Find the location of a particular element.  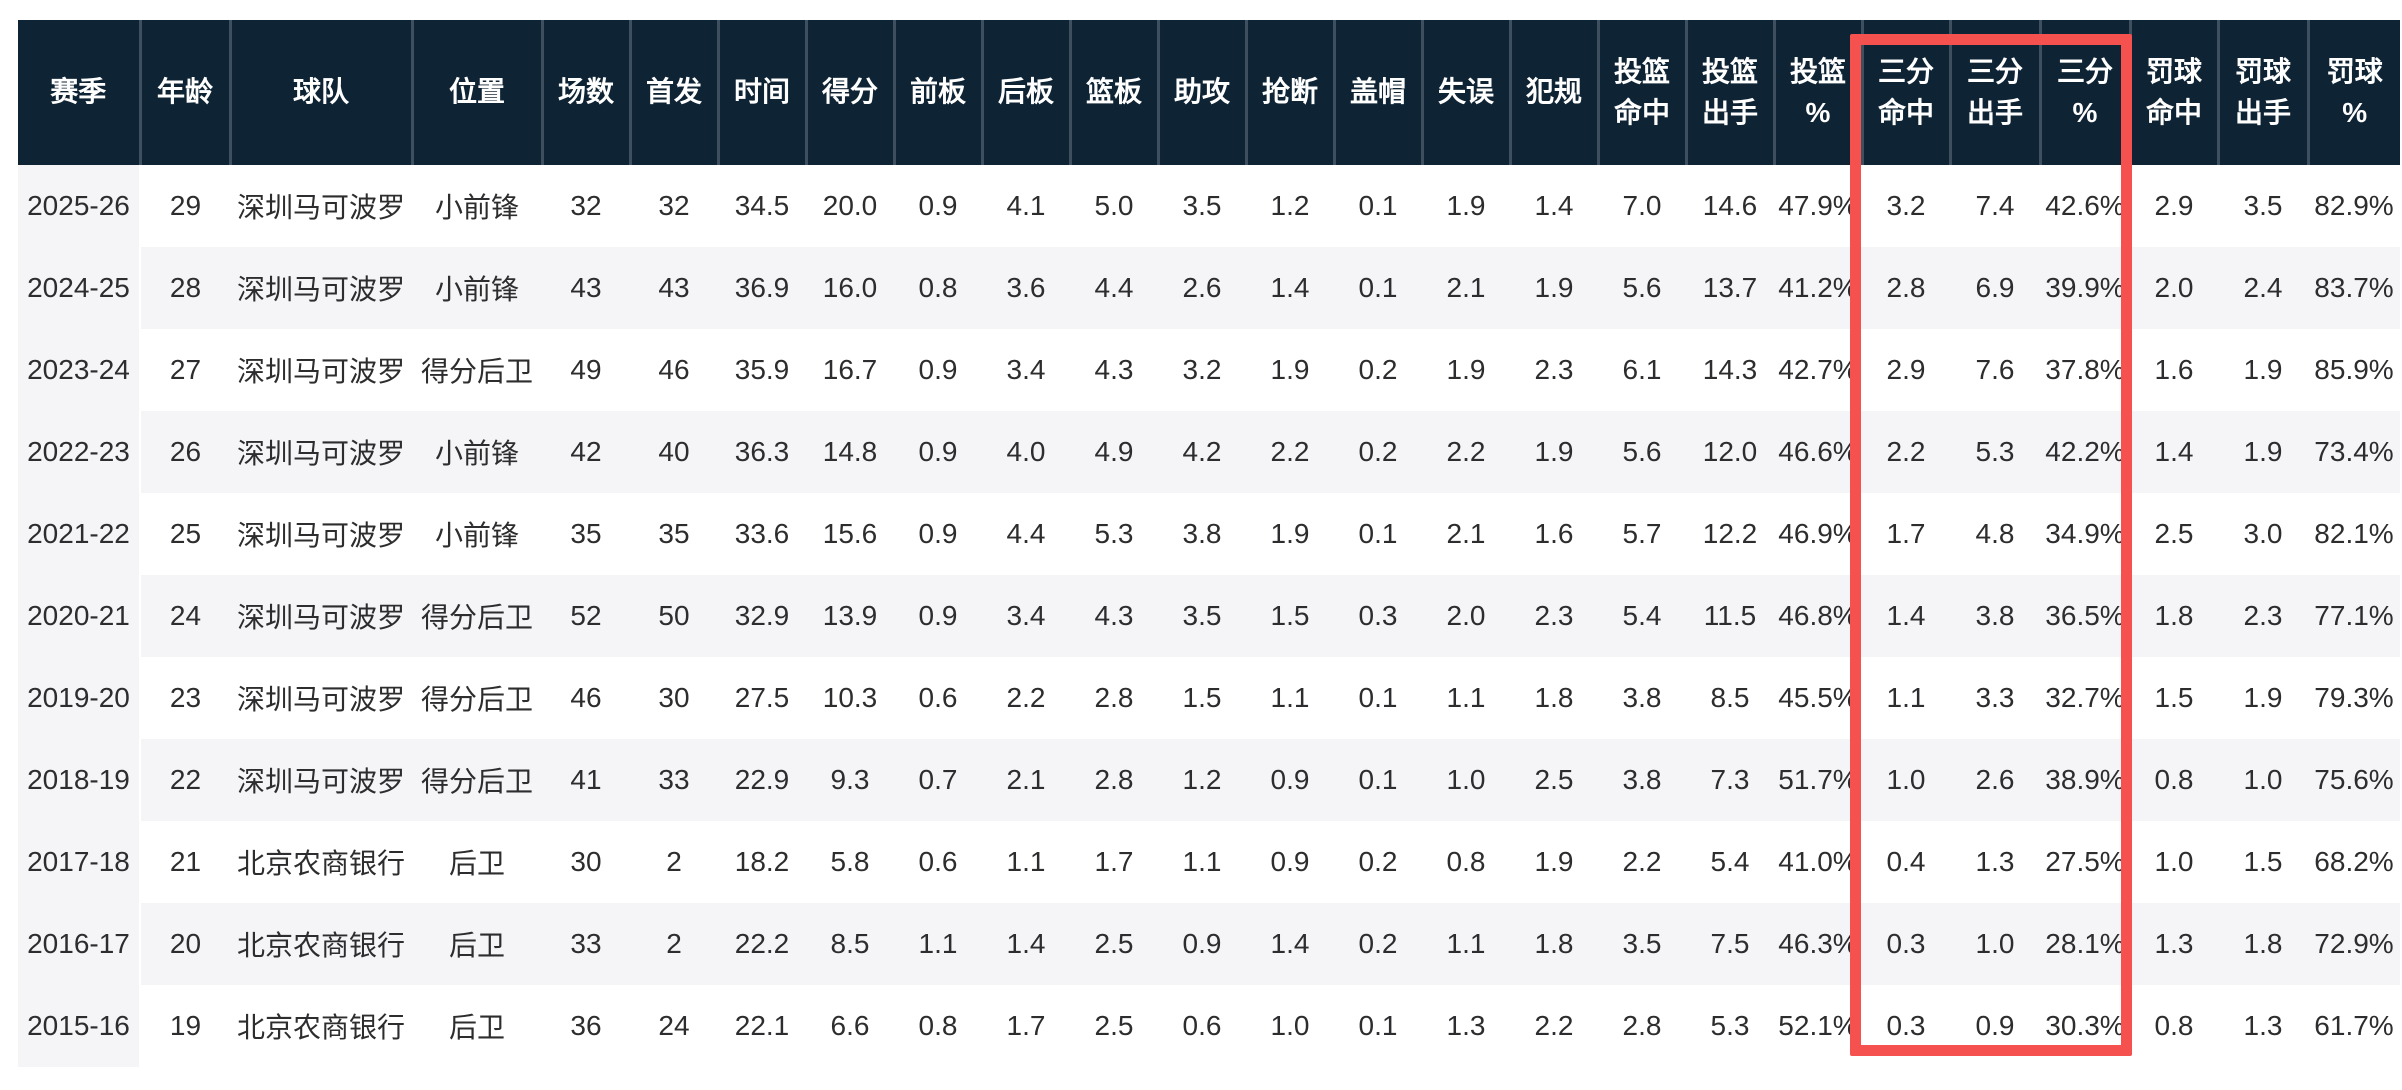

table-cell: 2.6 is located at coordinates (1202, 287).